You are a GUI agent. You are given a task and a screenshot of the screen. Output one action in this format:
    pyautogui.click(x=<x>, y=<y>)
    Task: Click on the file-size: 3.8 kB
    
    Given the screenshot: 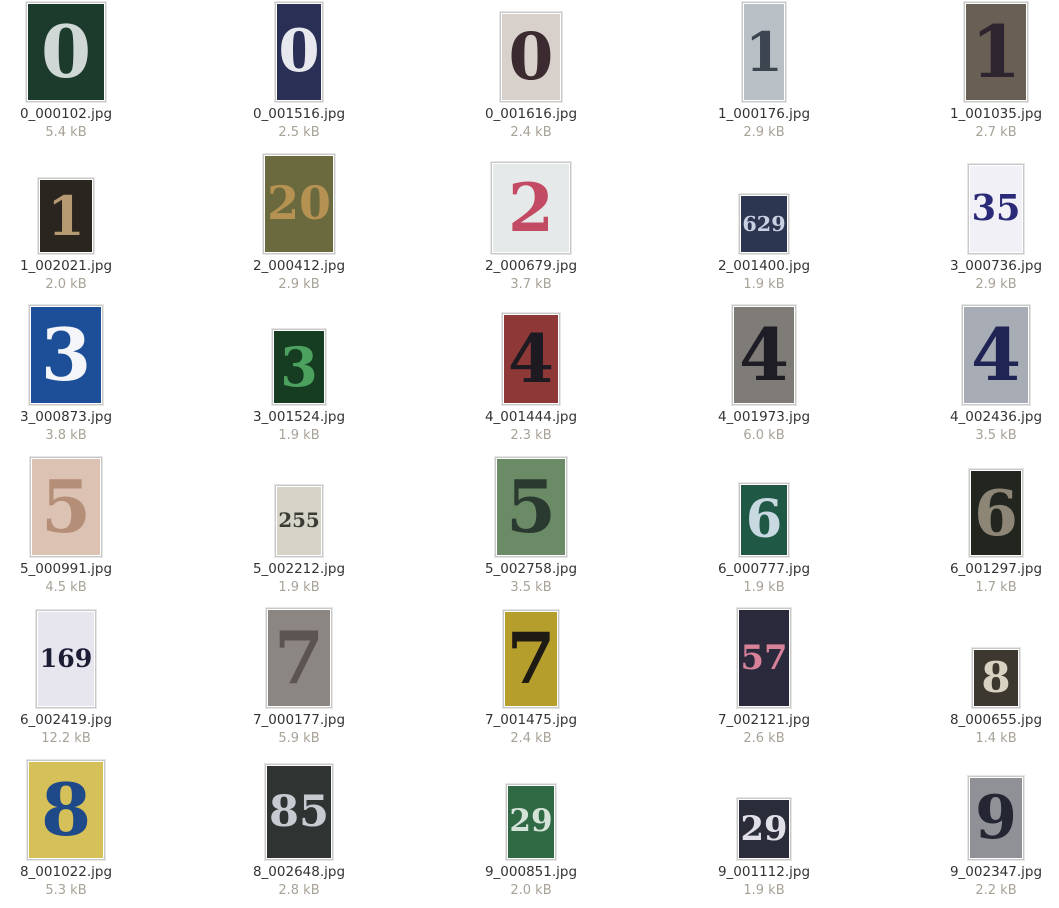 What is the action you would take?
    pyautogui.click(x=66, y=435)
    